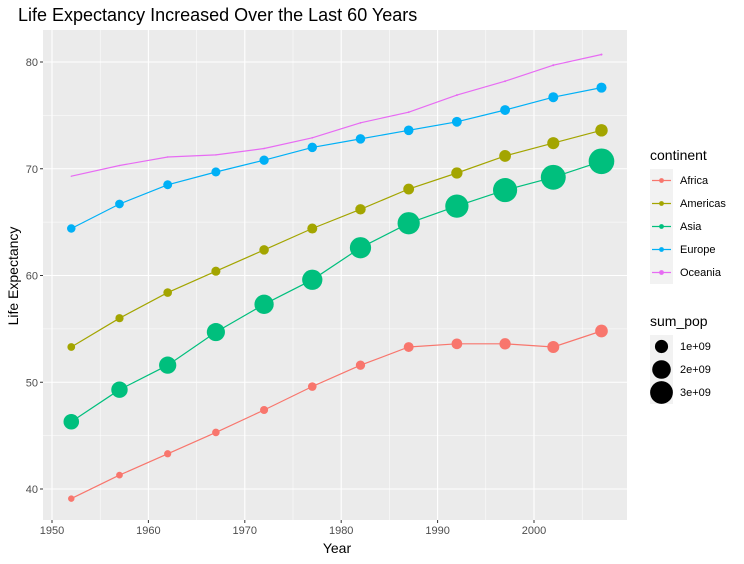  I want to click on data-point-oceania-1992, so click(456, 95).